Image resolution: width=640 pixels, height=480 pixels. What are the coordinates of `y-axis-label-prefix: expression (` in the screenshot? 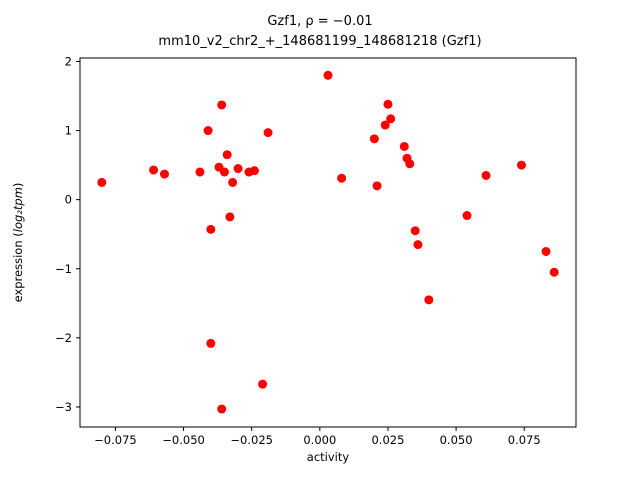 It's located at (18, 267).